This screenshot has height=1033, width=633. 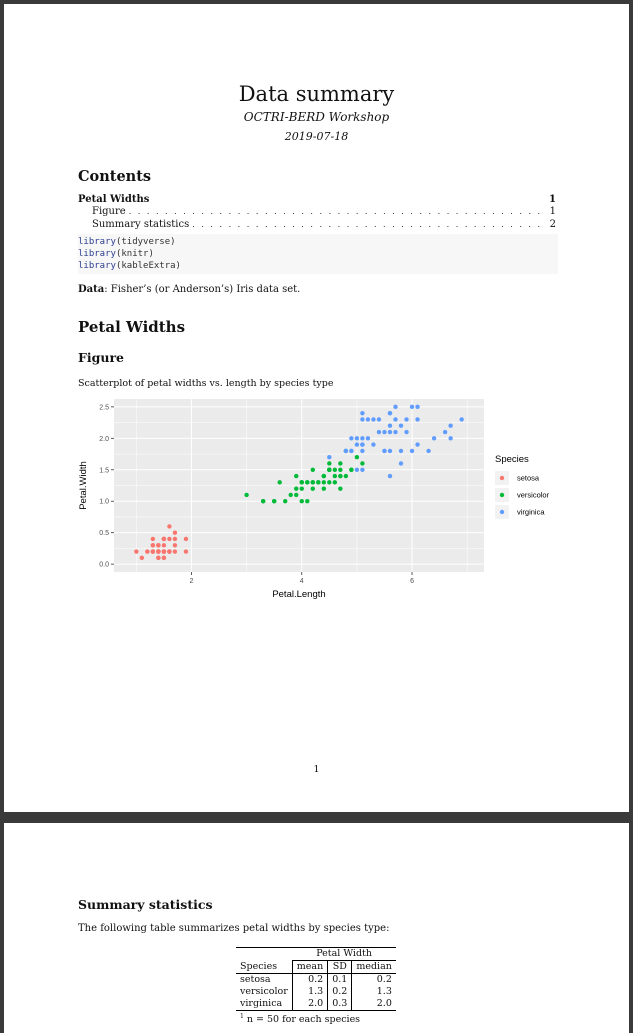 I want to click on toc-entry-petal-widths: Petal Widths 1, so click(x=317, y=199).